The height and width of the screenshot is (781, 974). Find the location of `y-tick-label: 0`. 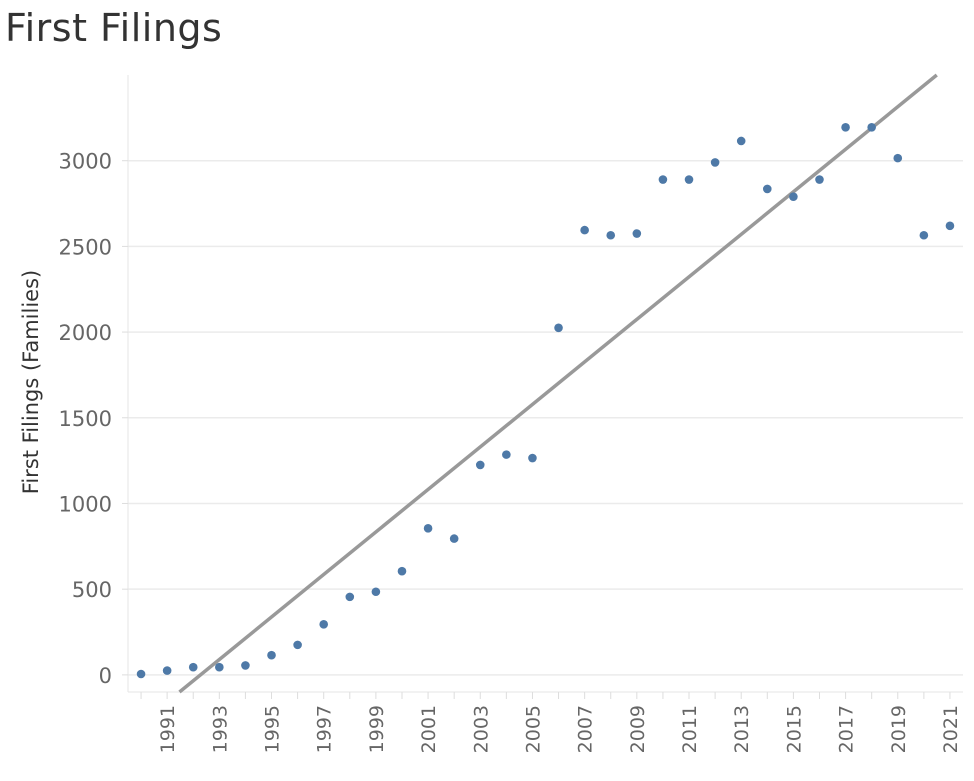

y-tick-label: 0 is located at coordinates (105, 676).